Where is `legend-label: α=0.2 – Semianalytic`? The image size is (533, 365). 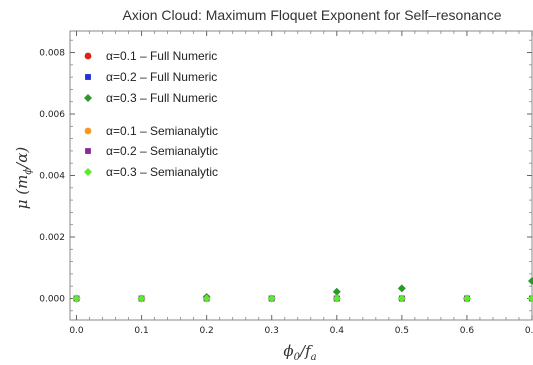 legend-label: α=0.2 – Semianalytic is located at coordinates (162, 151).